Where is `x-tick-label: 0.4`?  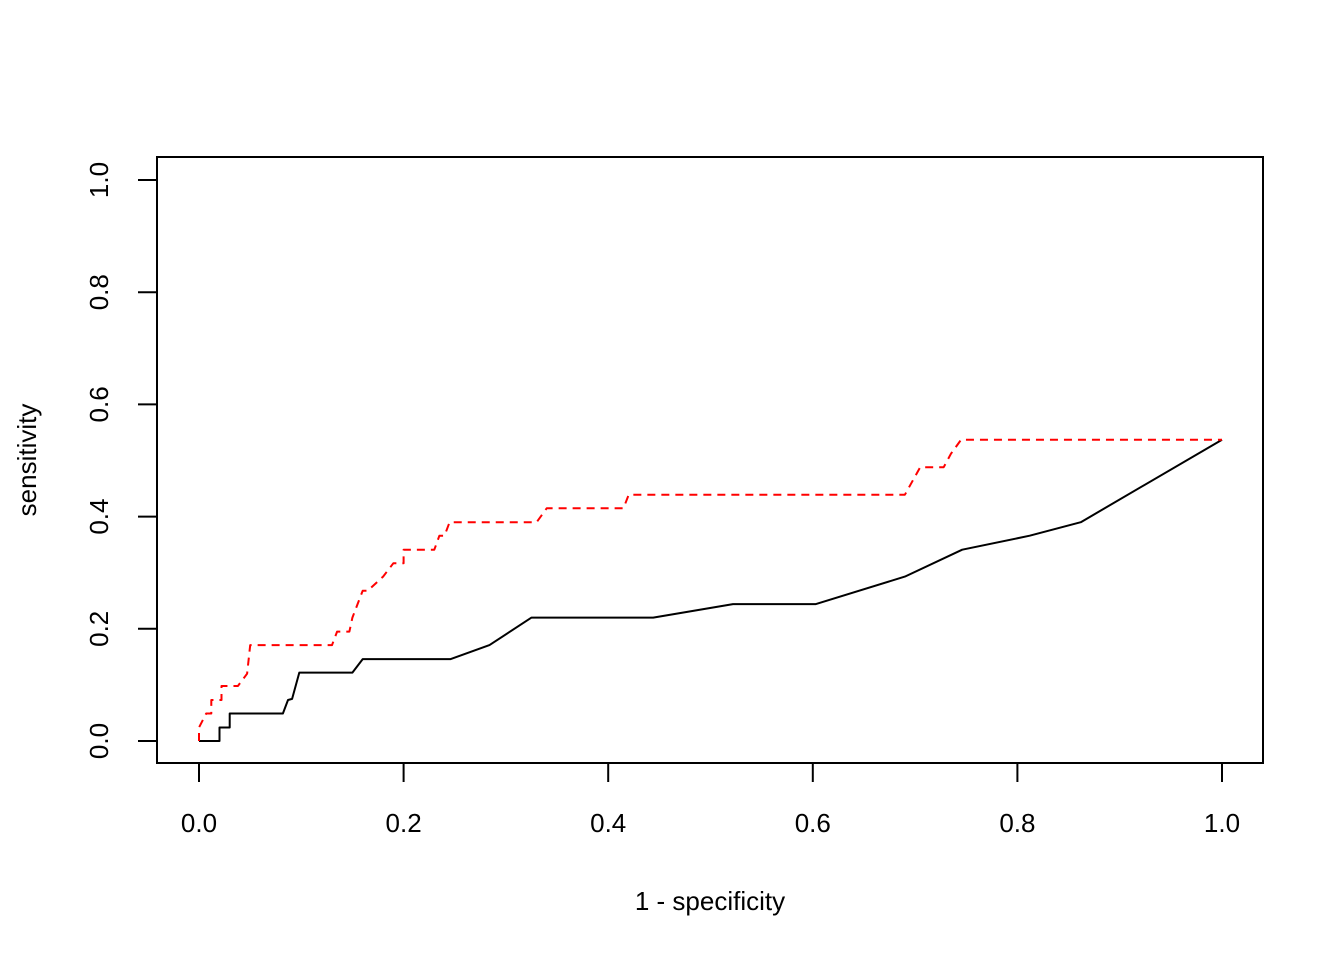
x-tick-label: 0.4 is located at coordinates (608, 823).